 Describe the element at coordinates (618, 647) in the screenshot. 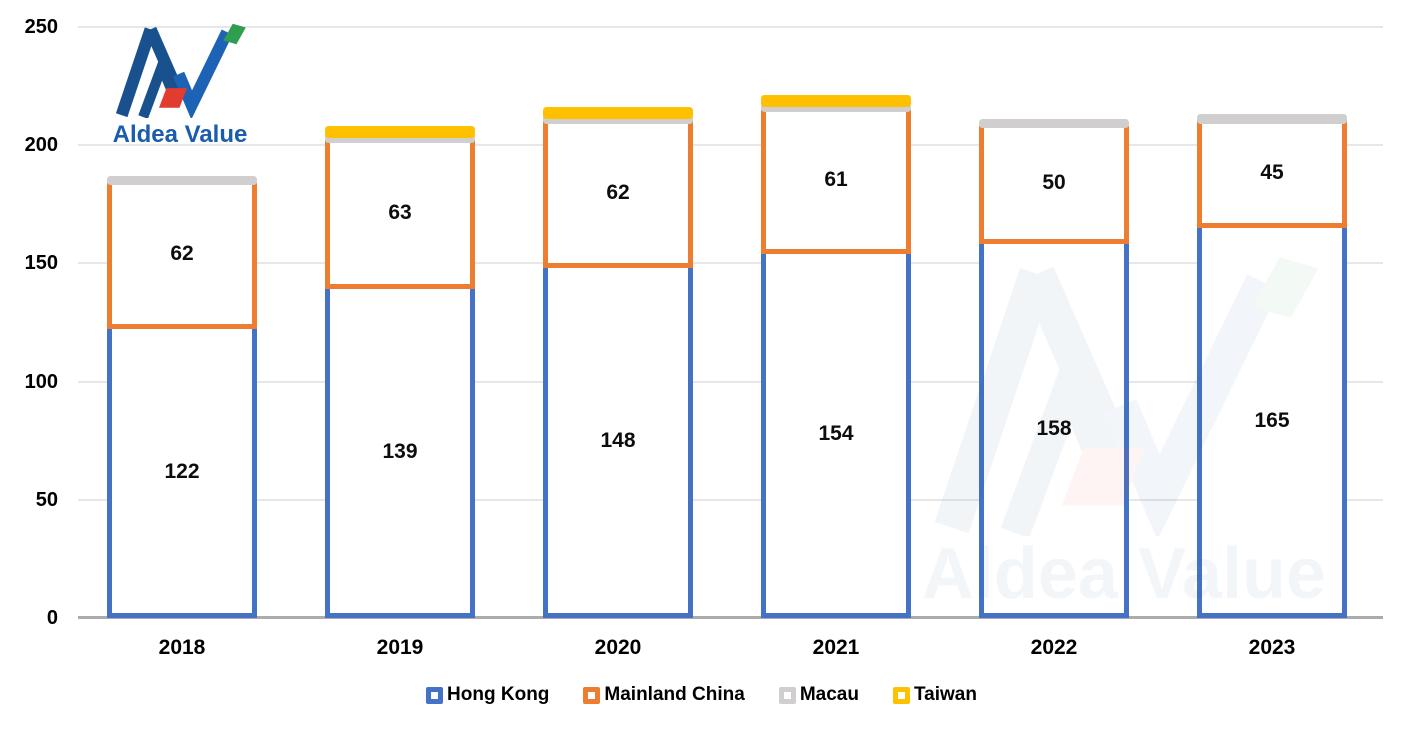

I see `x-axis-tick-2020: 2020` at that location.